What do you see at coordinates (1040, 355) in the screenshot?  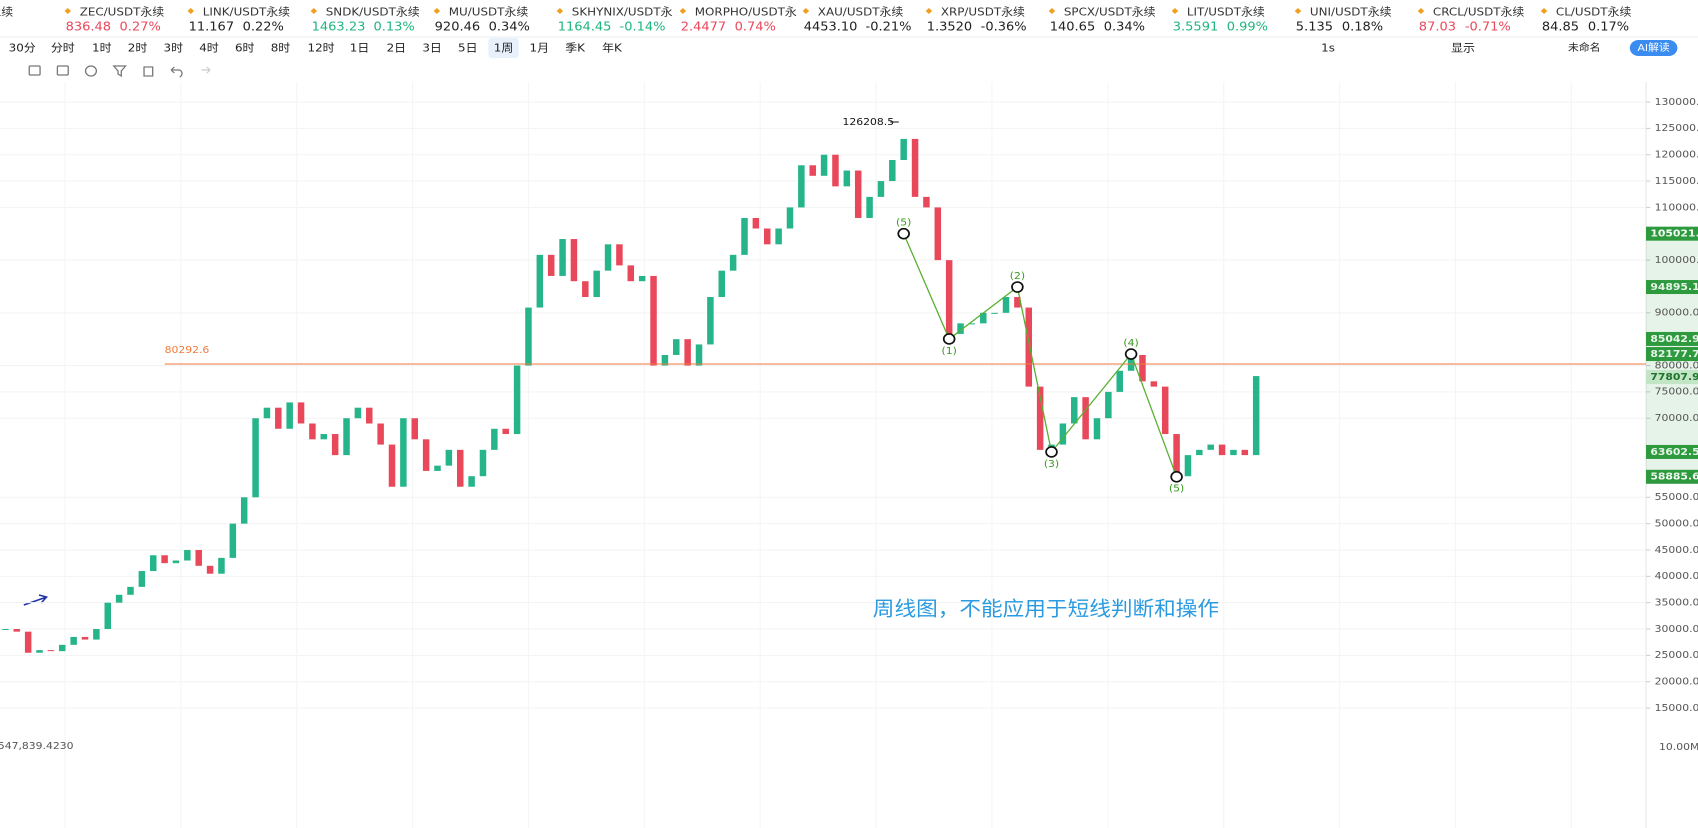 I see `wave-line` at bounding box center [1040, 355].